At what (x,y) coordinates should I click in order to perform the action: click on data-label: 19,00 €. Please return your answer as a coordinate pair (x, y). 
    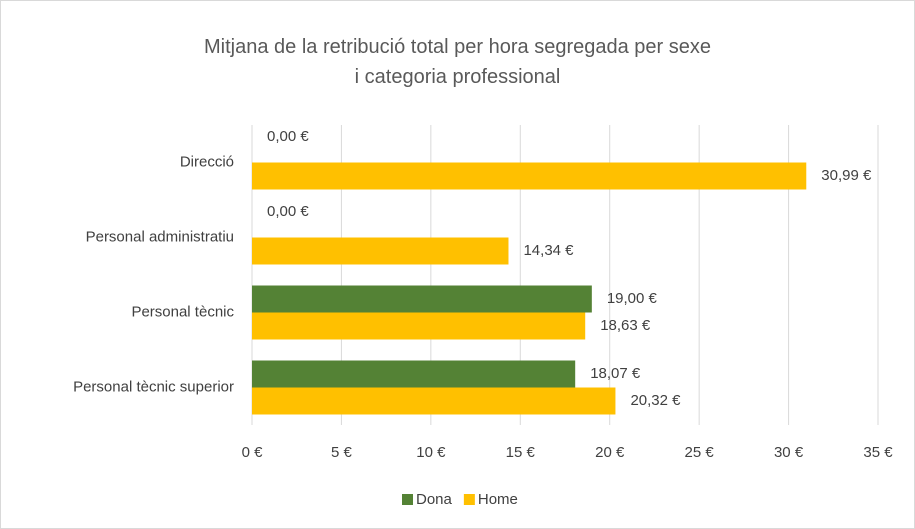
    Looking at the image, I should click on (632, 298).